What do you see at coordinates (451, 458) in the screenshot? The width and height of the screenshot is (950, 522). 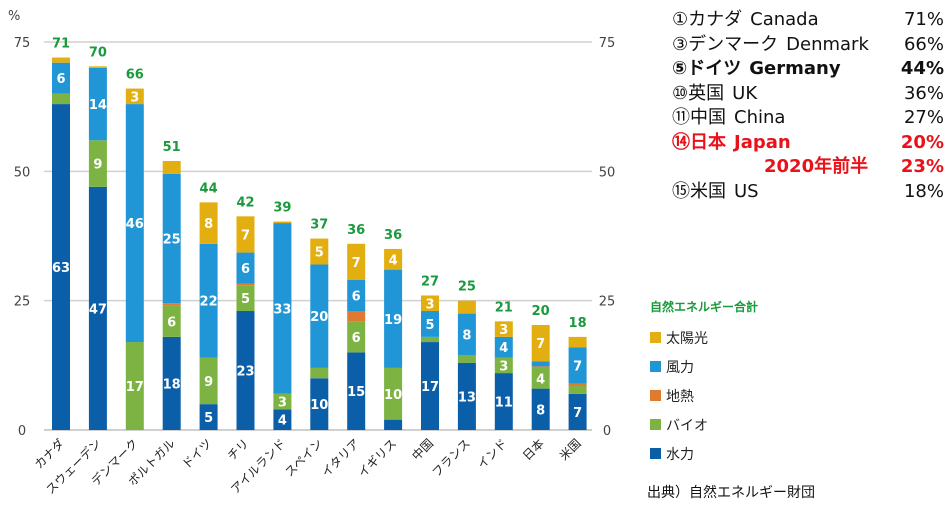 I see `category-label: フランス` at bounding box center [451, 458].